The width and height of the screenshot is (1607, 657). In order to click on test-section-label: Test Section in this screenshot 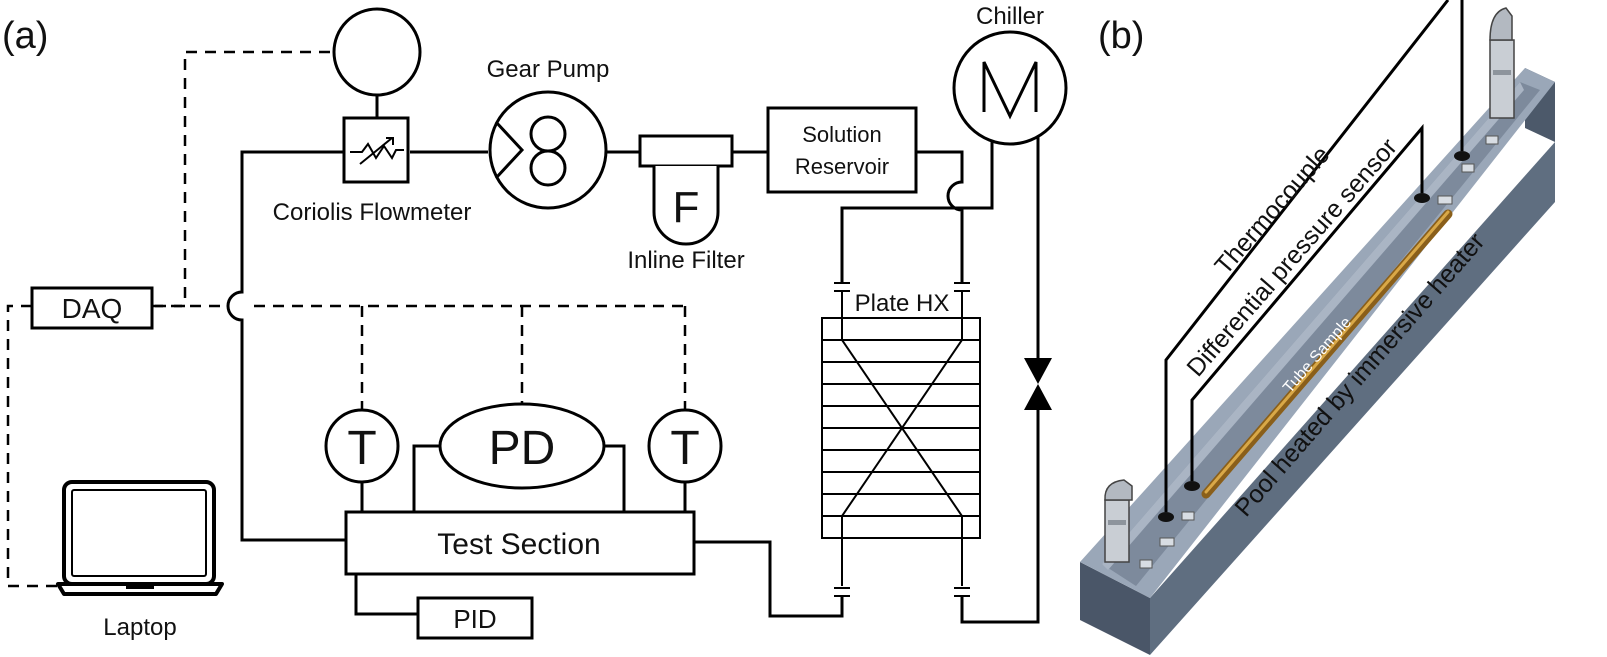, I will do `click(518, 544)`.